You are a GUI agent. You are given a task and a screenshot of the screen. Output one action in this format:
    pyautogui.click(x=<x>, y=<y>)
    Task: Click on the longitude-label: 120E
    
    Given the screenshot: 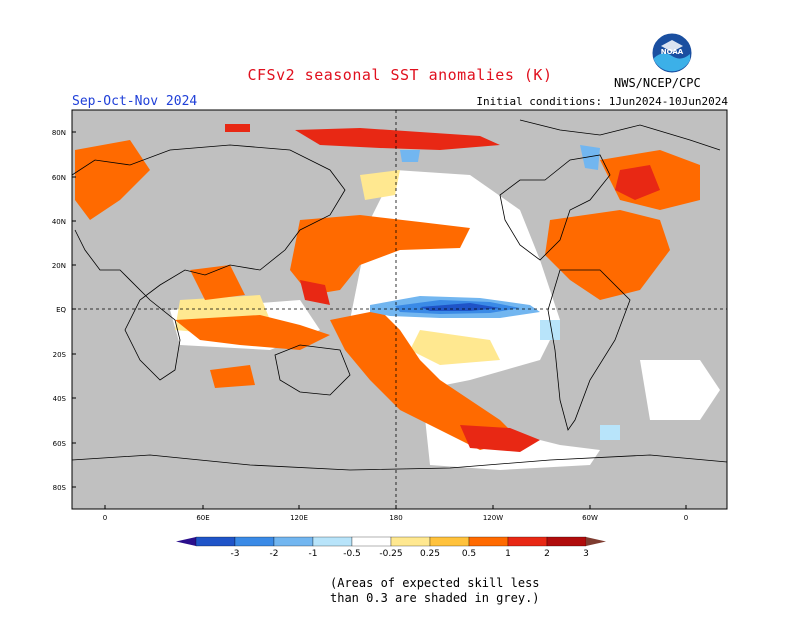 What is the action you would take?
    pyautogui.click(x=299, y=518)
    